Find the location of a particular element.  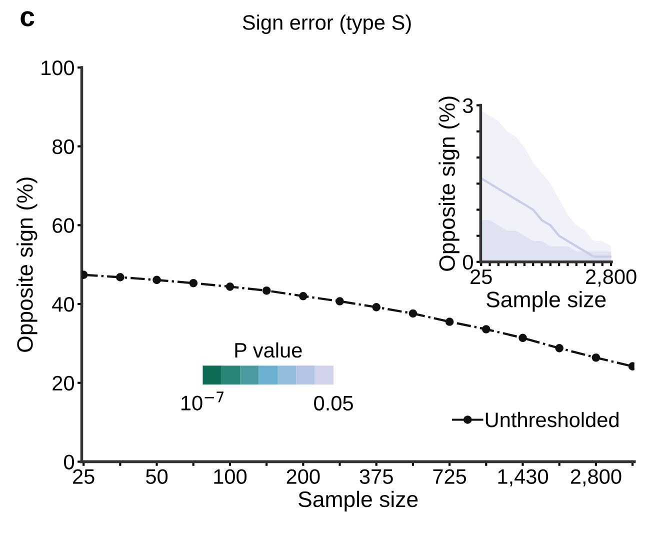

x-tick-label: 200 is located at coordinates (303, 476).